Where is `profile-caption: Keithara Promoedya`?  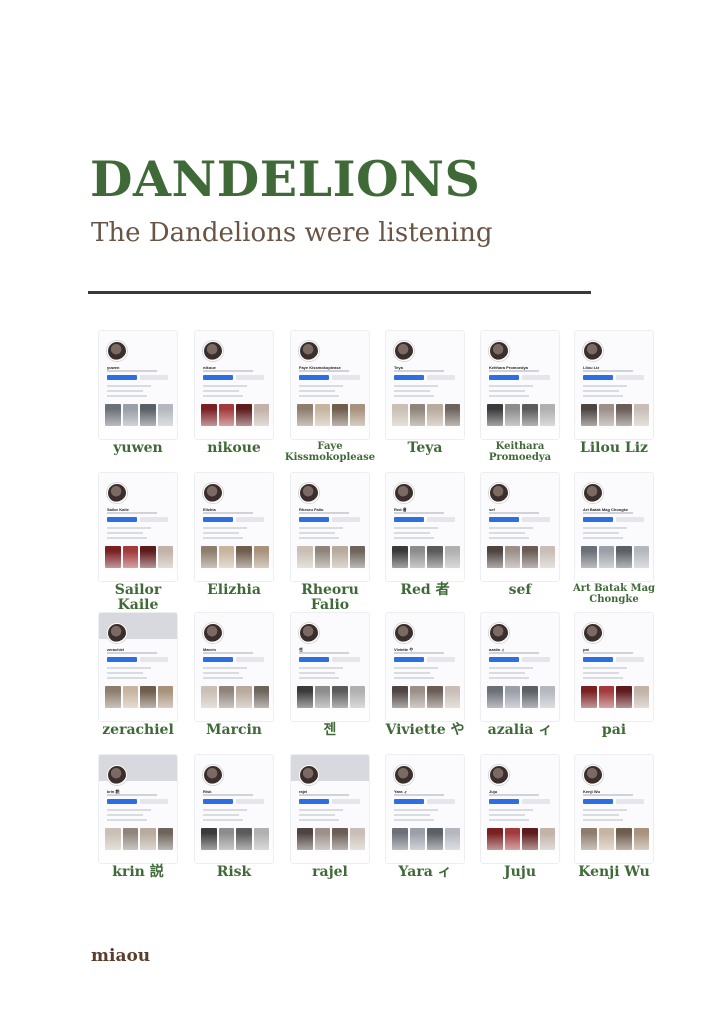 profile-caption: Keithara Promoedya is located at coordinates (520, 452).